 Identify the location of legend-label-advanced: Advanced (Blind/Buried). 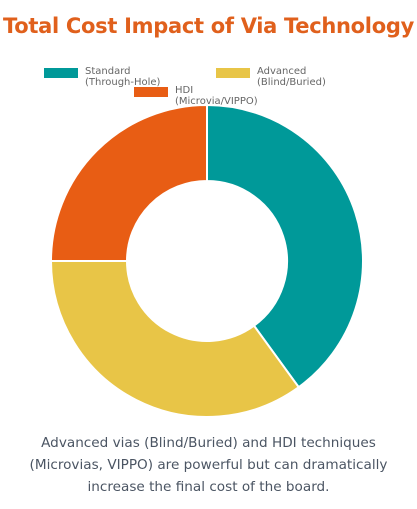
(291, 77).